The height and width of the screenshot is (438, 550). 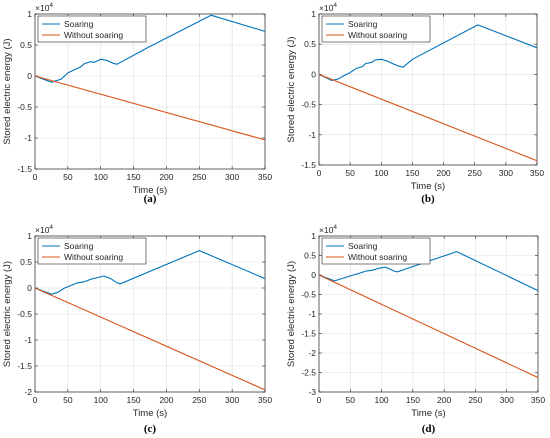 I want to click on axes-box, so click(x=428, y=89).